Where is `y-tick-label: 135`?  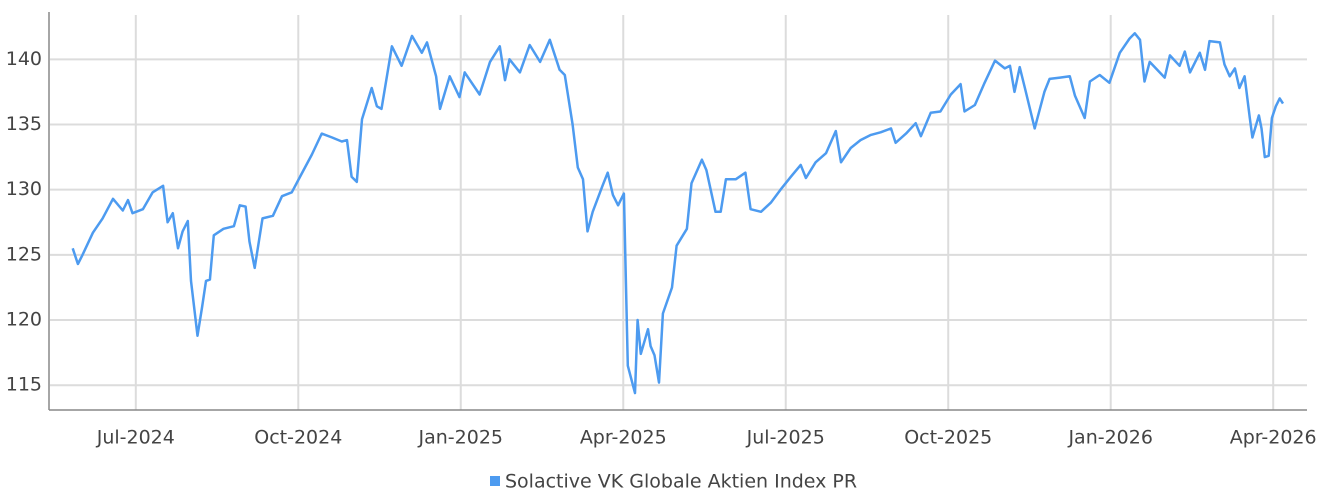 y-tick-label: 135 is located at coordinates (24, 124).